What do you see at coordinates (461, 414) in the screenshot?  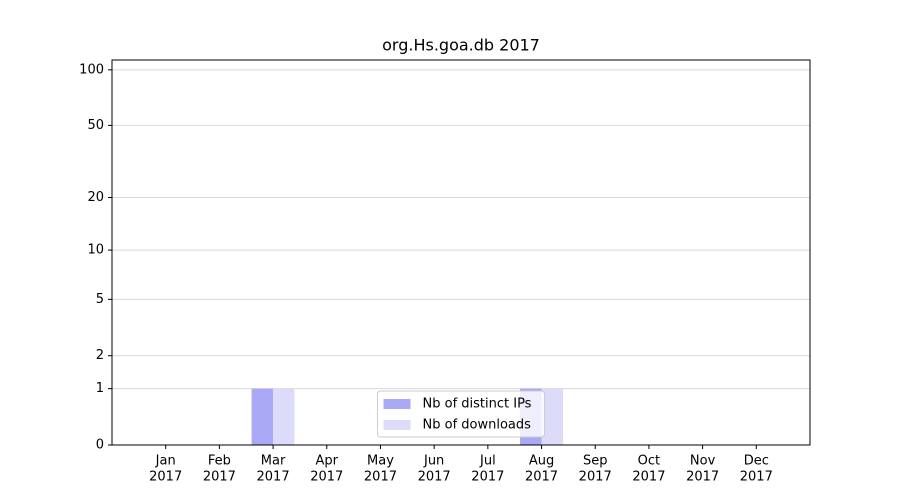 I see `legend-box` at bounding box center [461, 414].